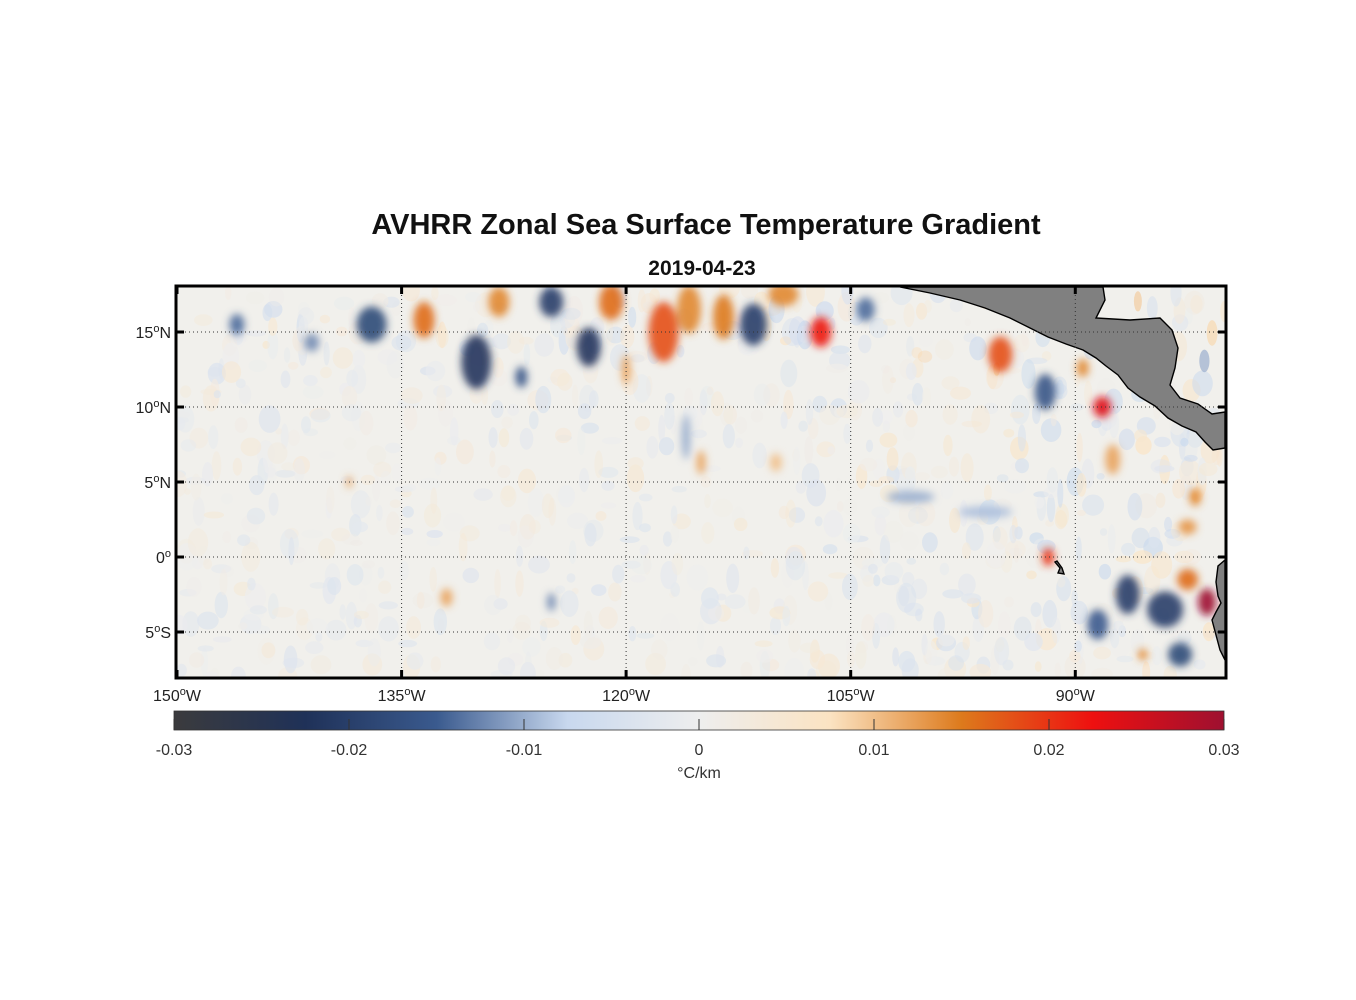  I want to click on lon-label: 90oW, so click(1076, 695).